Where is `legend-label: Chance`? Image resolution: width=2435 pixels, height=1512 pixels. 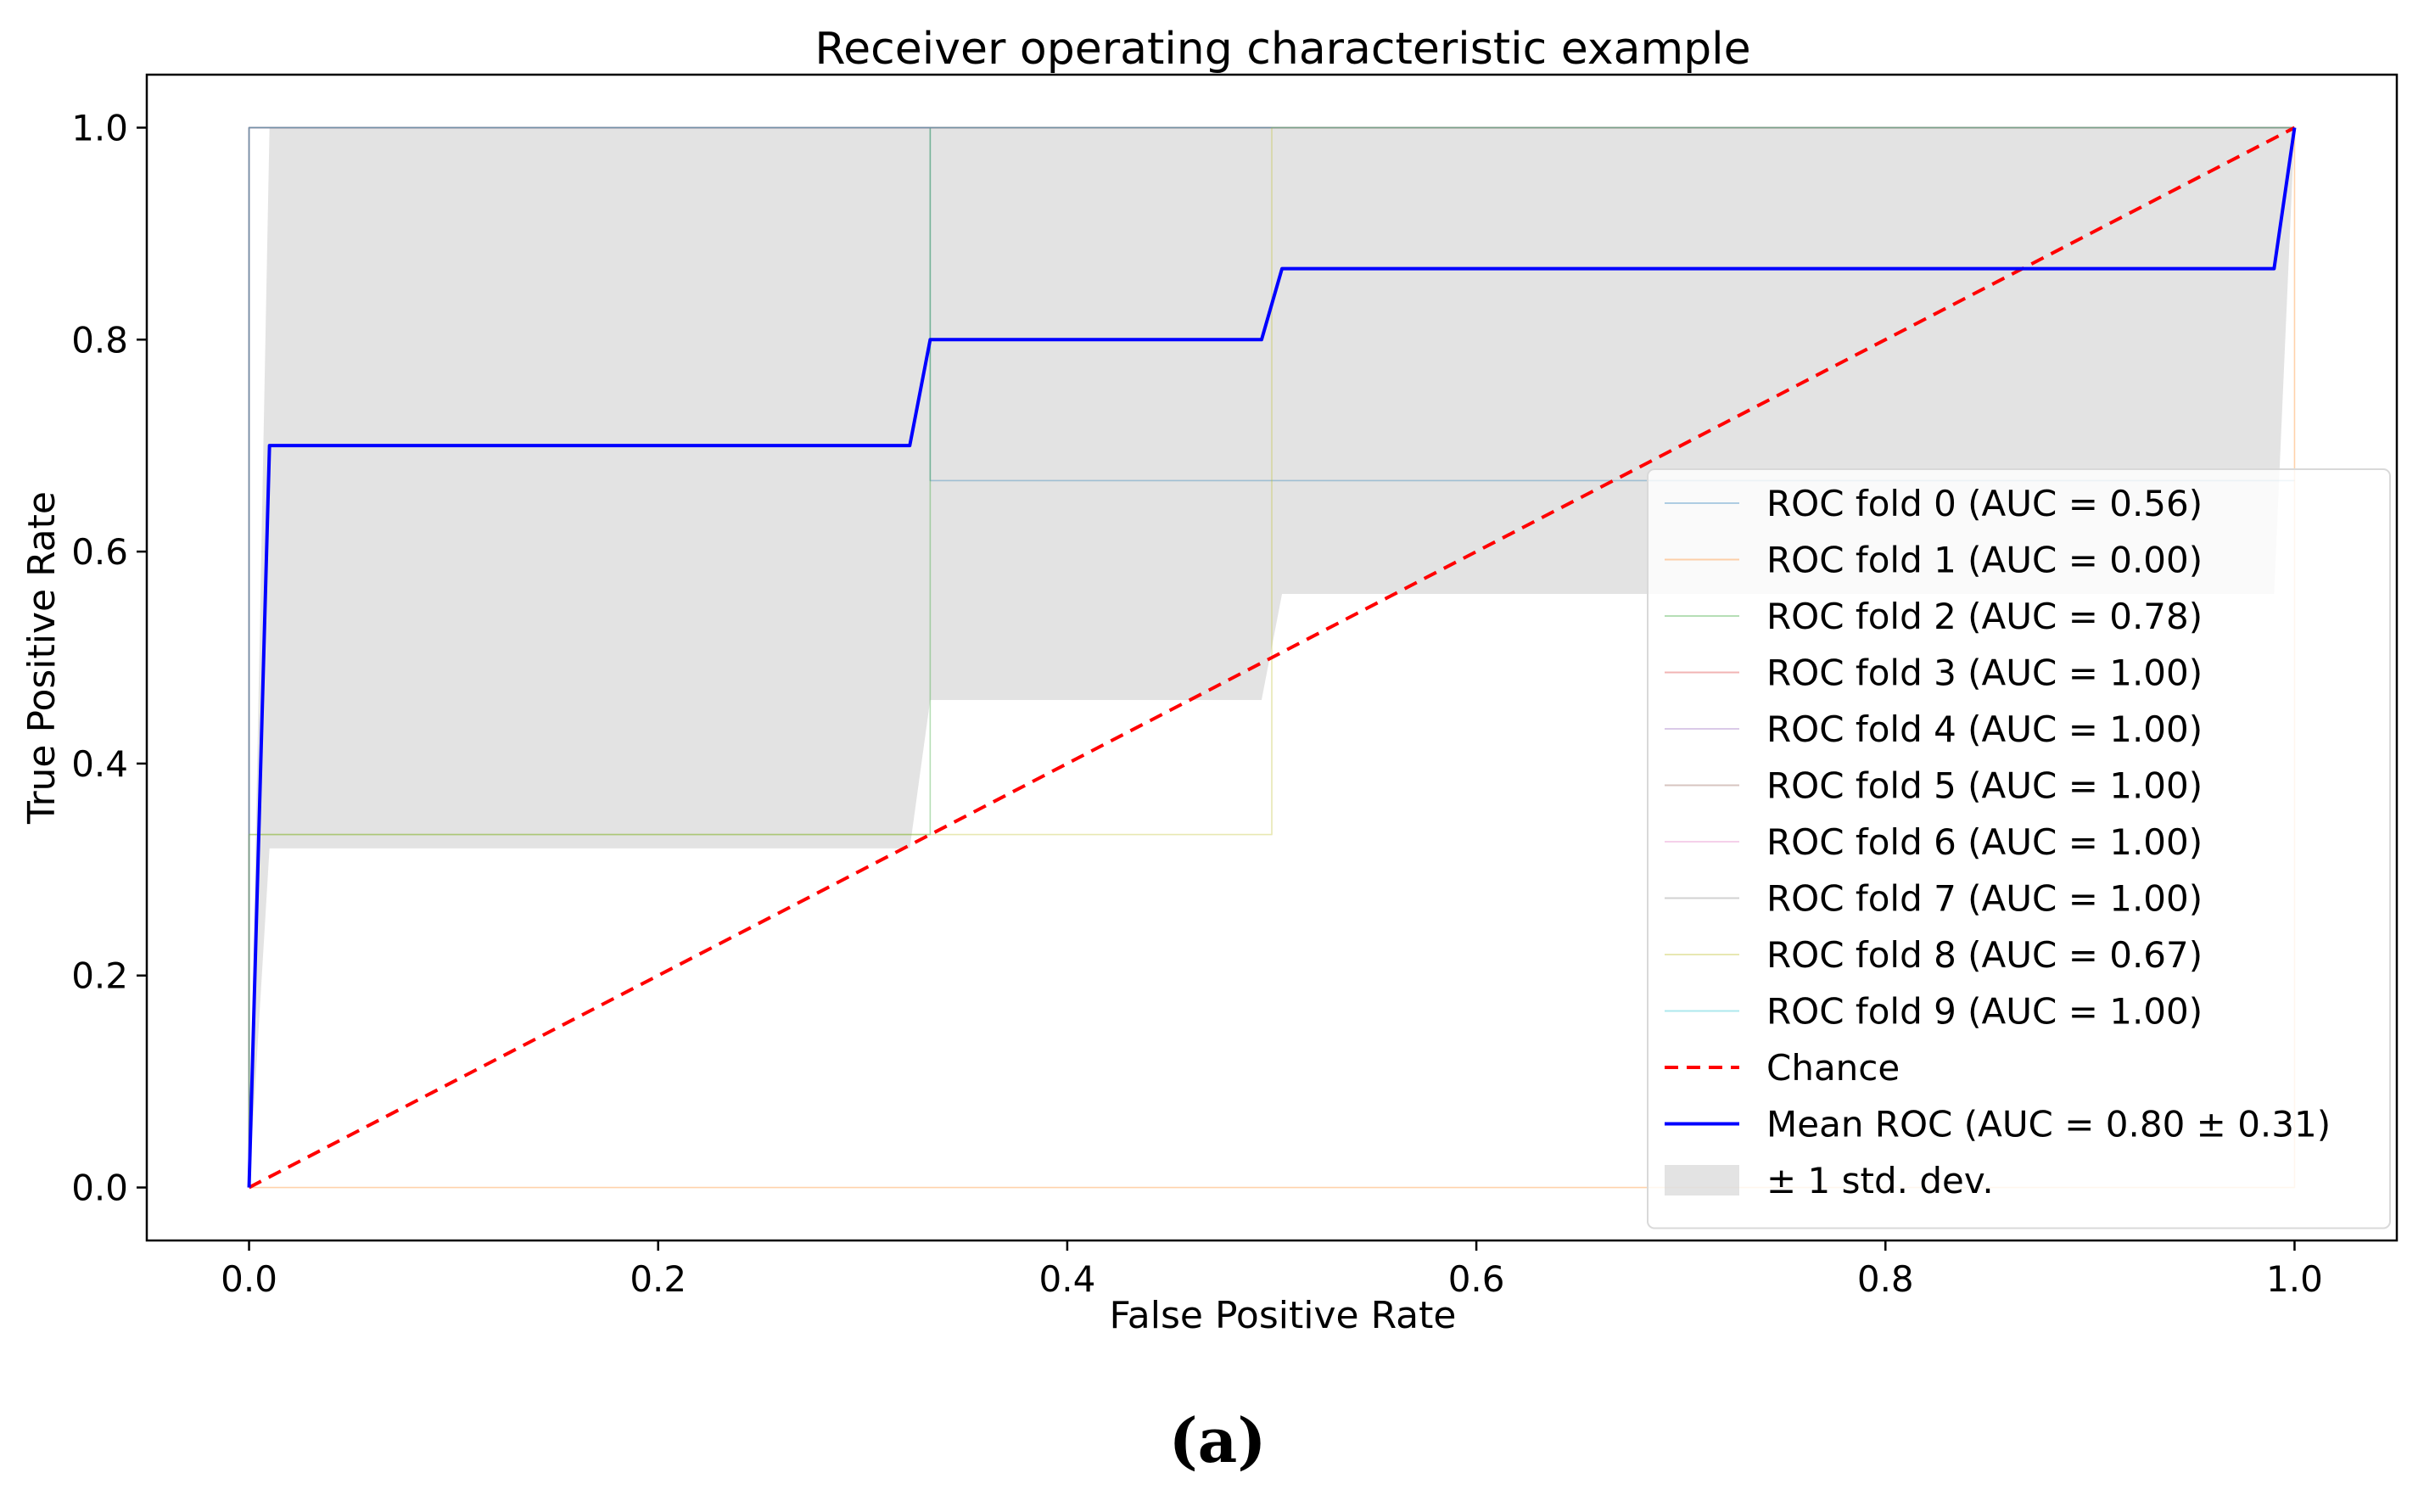 legend-label: Chance is located at coordinates (1833, 1068).